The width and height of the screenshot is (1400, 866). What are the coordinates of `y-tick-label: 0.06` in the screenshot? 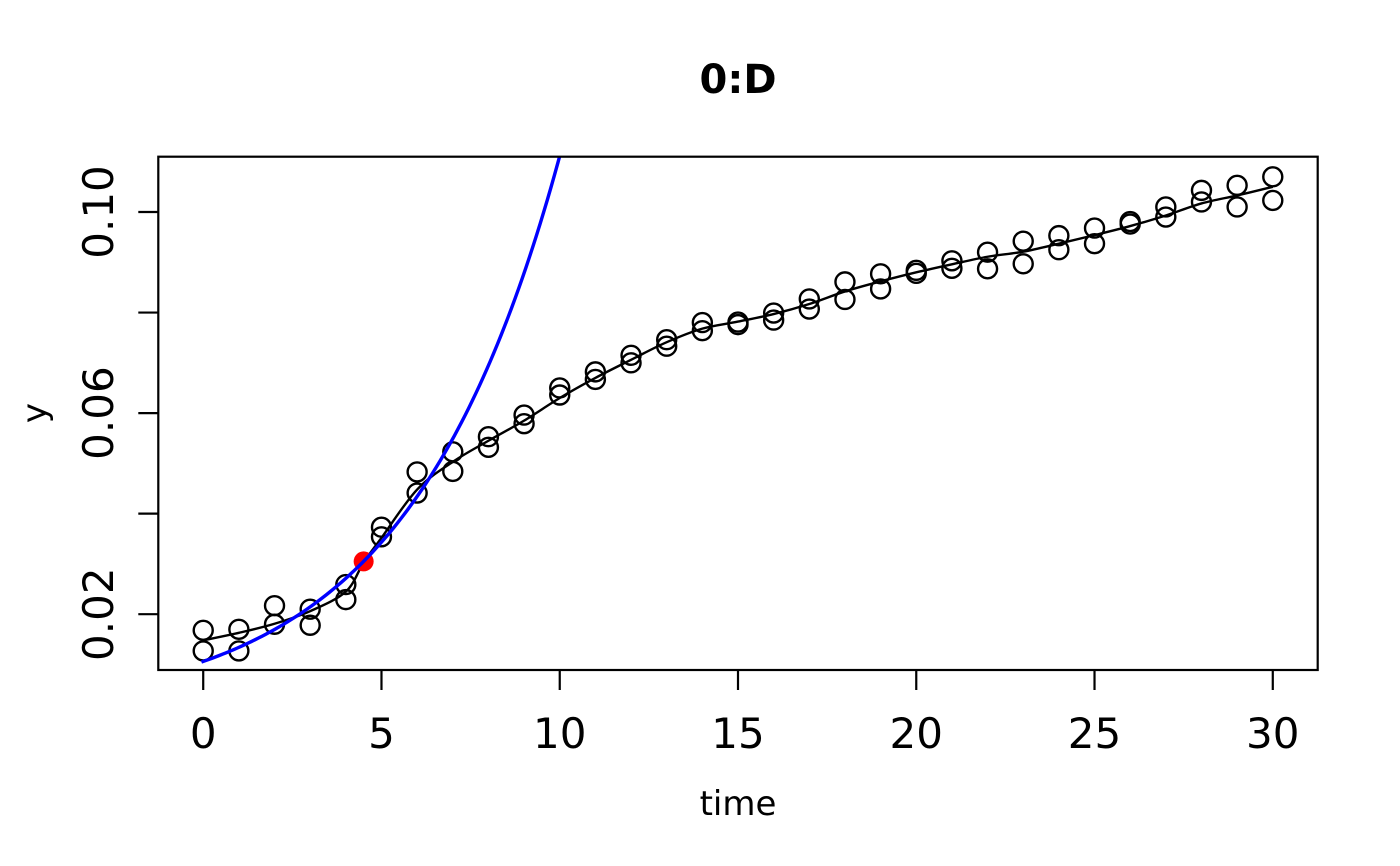 It's located at (98, 413).